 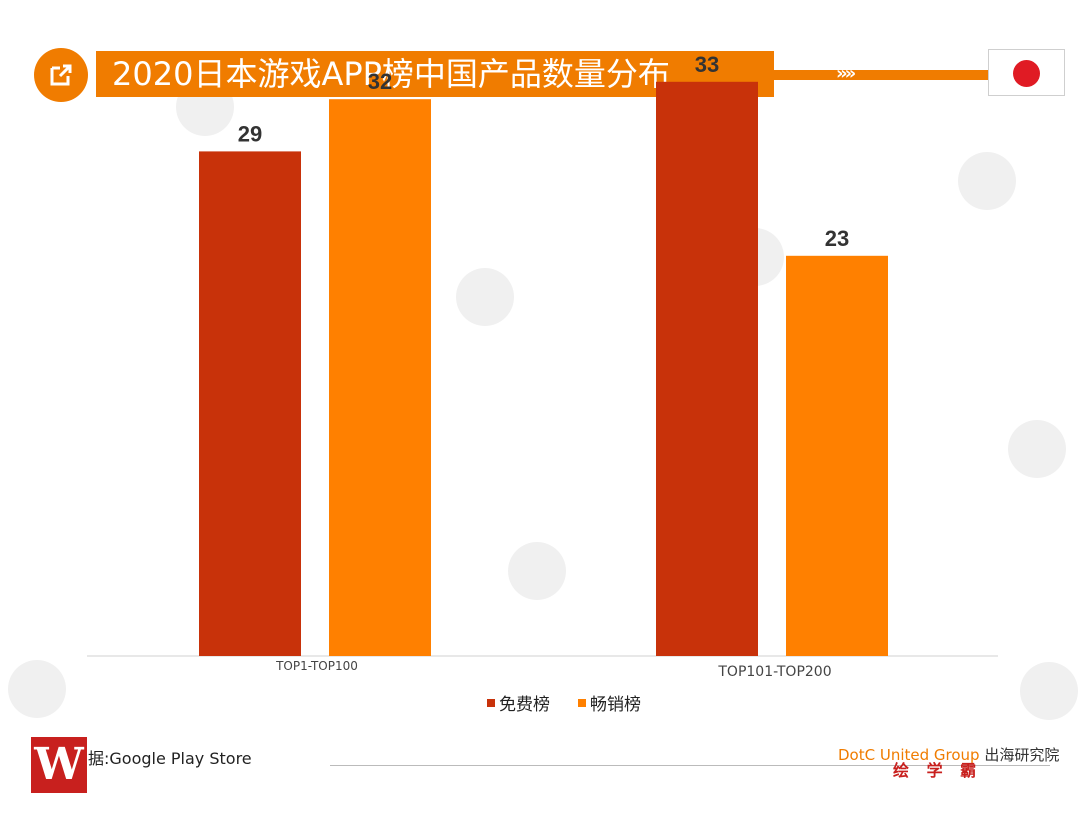 What do you see at coordinates (690, 765) in the screenshot?
I see `footer-divider` at bounding box center [690, 765].